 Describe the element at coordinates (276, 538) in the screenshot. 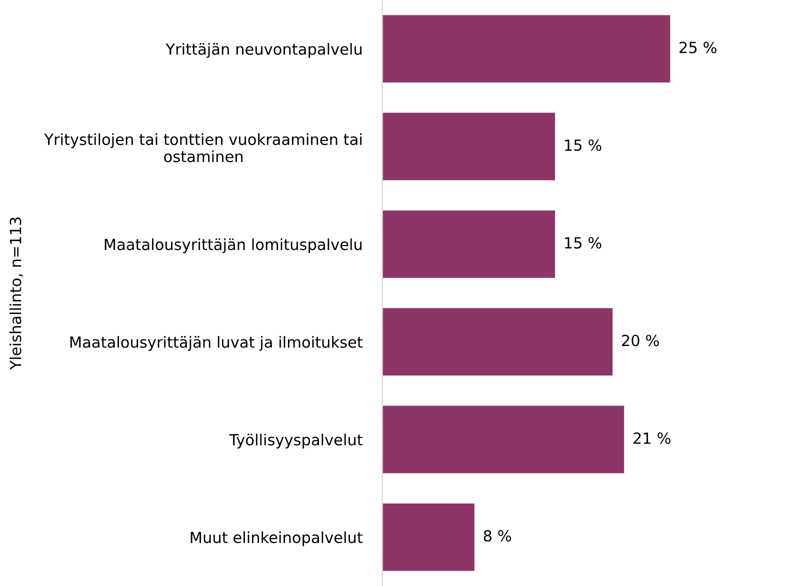

I see `y-tick-label: Muut elinkeinopalvelut` at that location.